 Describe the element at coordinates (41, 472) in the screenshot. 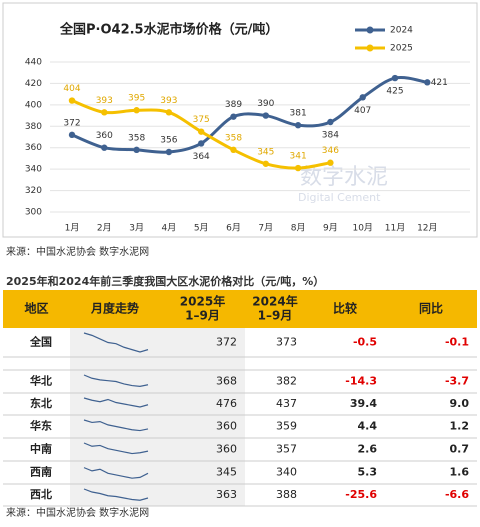

I see `table-cell: 西南` at that location.